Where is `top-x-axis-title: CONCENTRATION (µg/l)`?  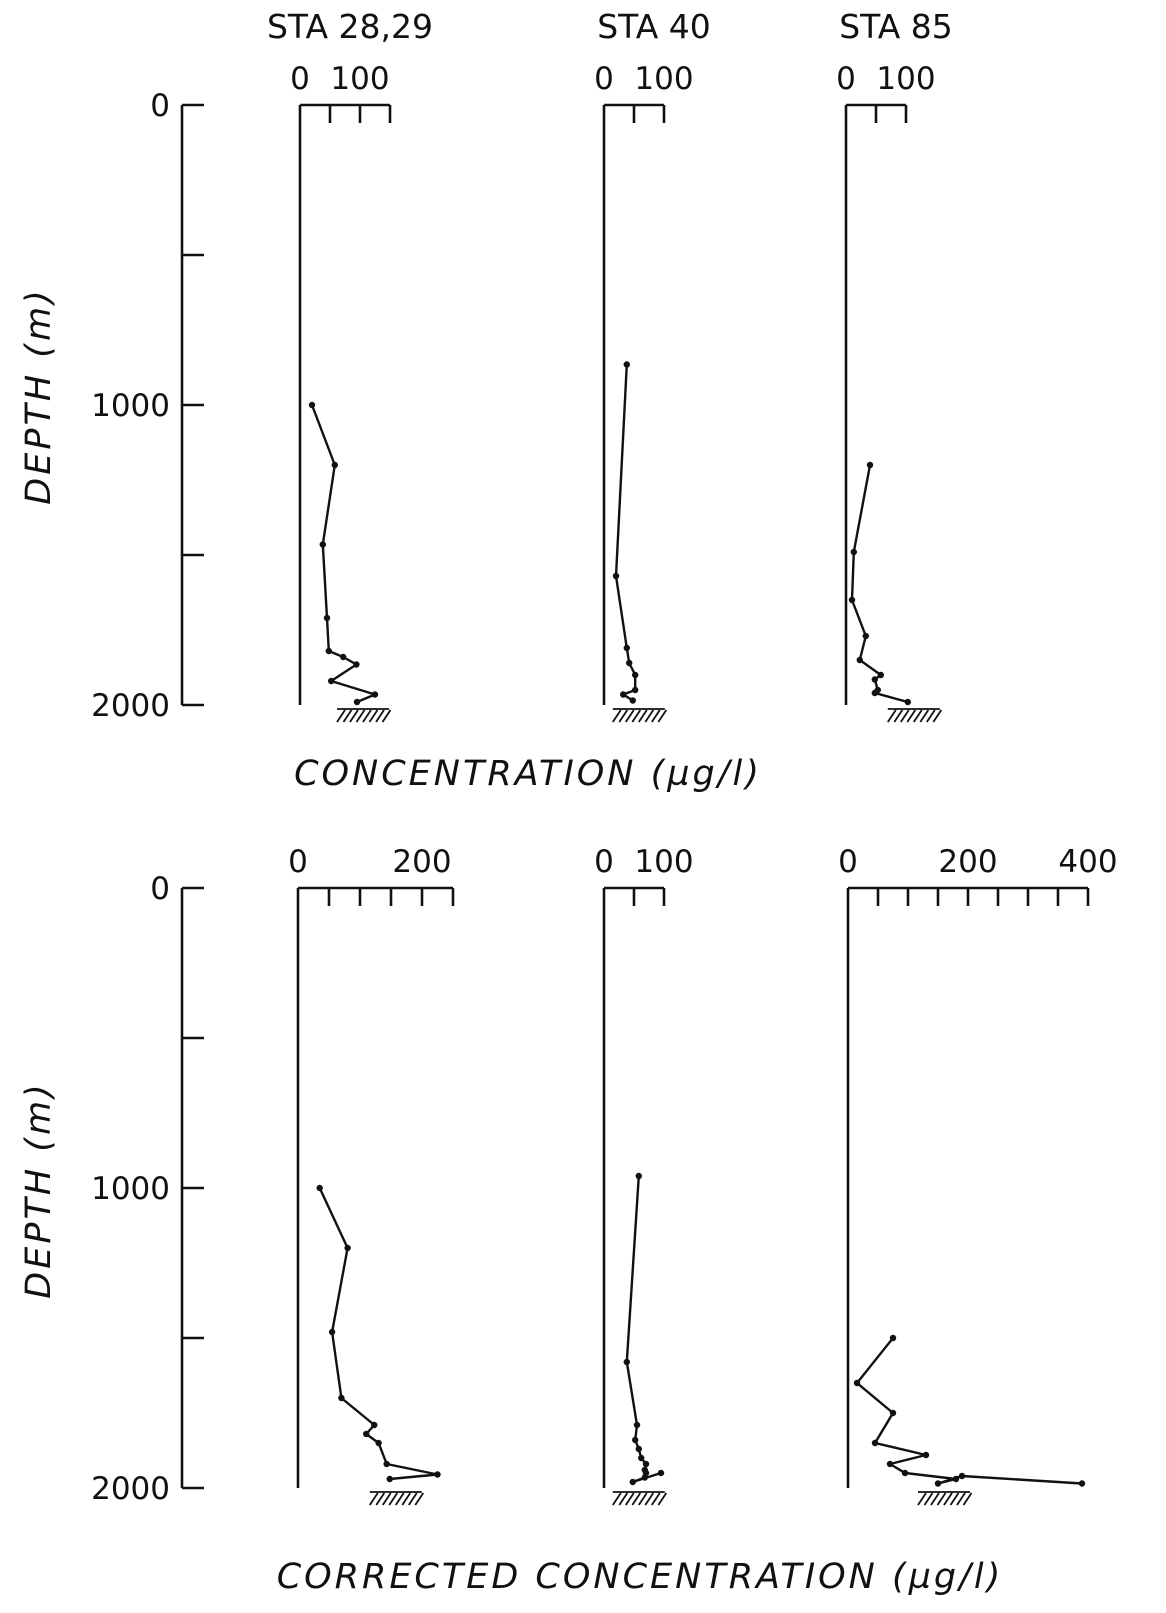
top-x-axis-title: CONCENTRATION (µg/l) is located at coordinates (528, 774).